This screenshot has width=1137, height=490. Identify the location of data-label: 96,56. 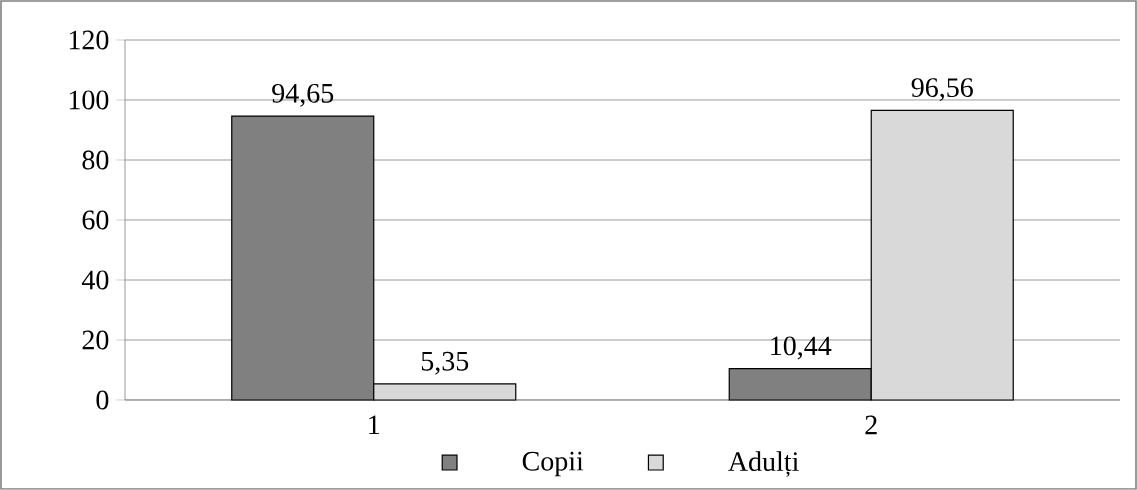
(942, 90).